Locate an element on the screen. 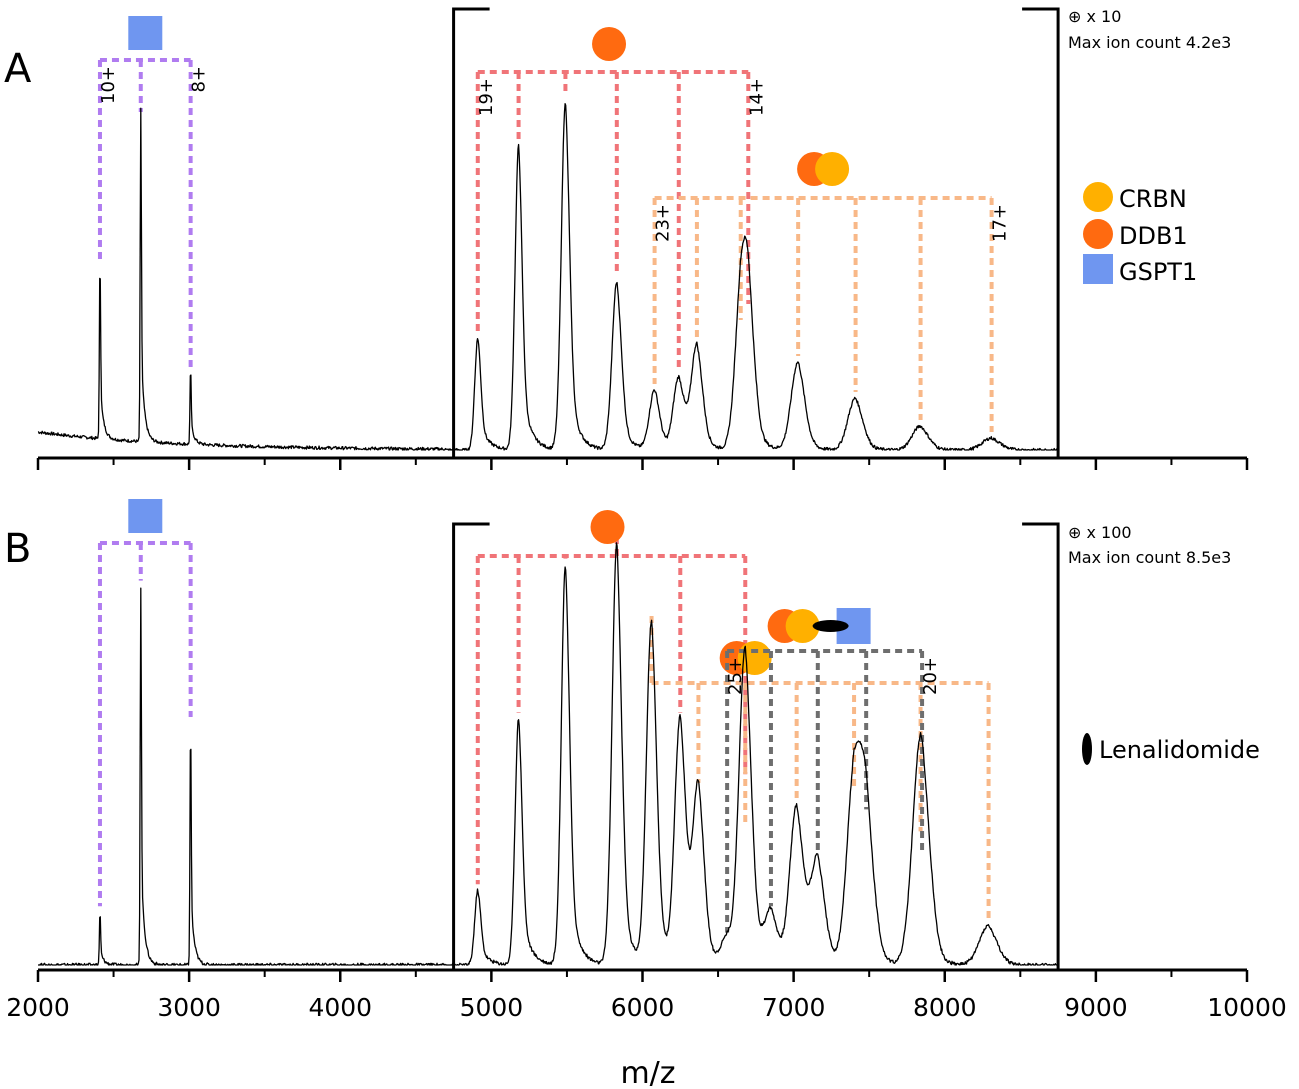 The width and height of the screenshot is (1299, 1089). complex-icon-ternary is located at coordinates (819, 626).